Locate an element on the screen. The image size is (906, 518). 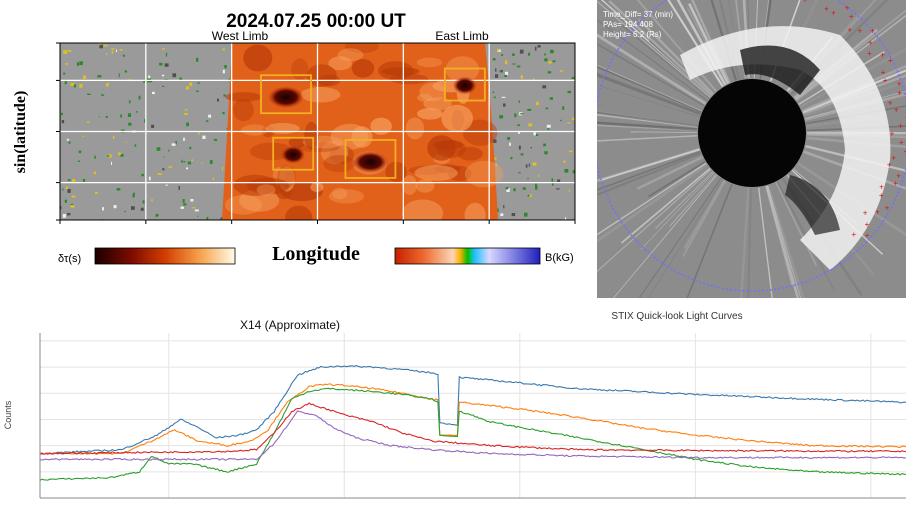
stix-header: STIX Quick-look Light Curves is located at coordinates (676, 316).